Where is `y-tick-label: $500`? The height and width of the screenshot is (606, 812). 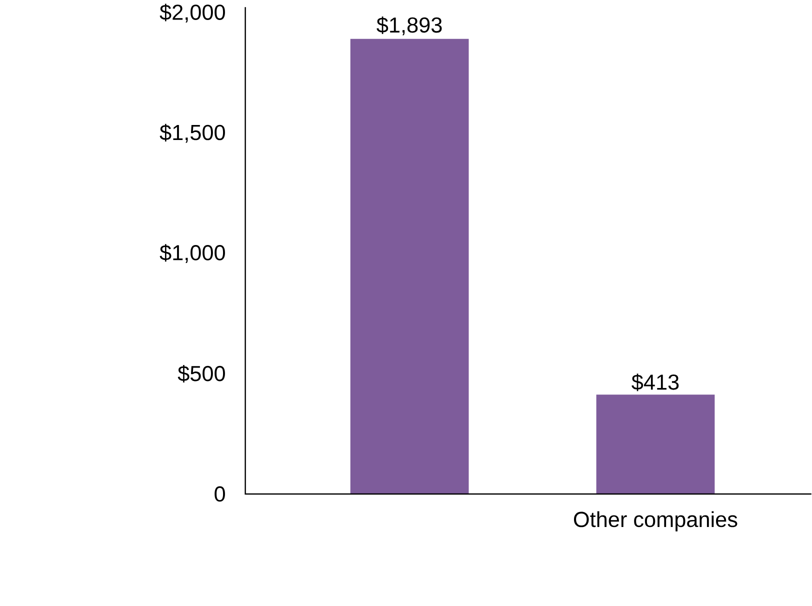
y-tick-label: $500 is located at coordinates (201, 374).